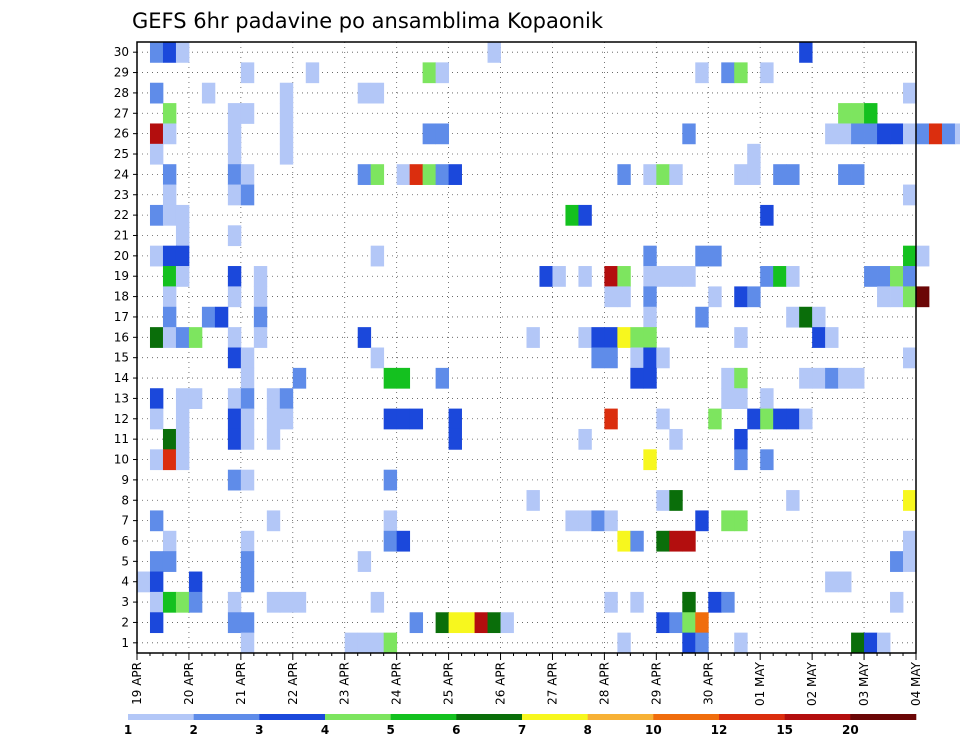 The image size is (960, 742). Describe the element at coordinates (456, 730) in the screenshot. I see `color-scale-label: 6` at that location.